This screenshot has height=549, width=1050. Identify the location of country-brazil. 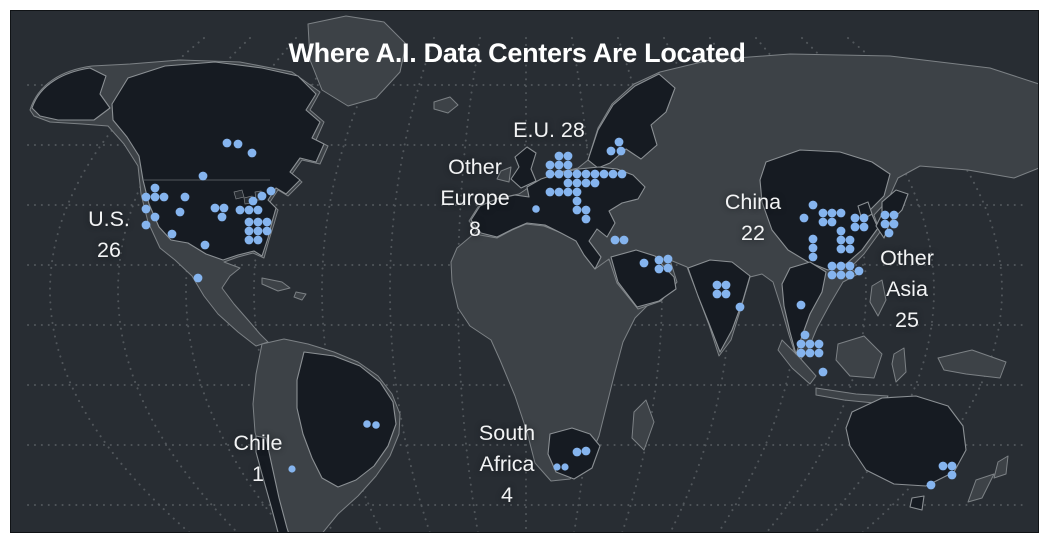
(346, 419).